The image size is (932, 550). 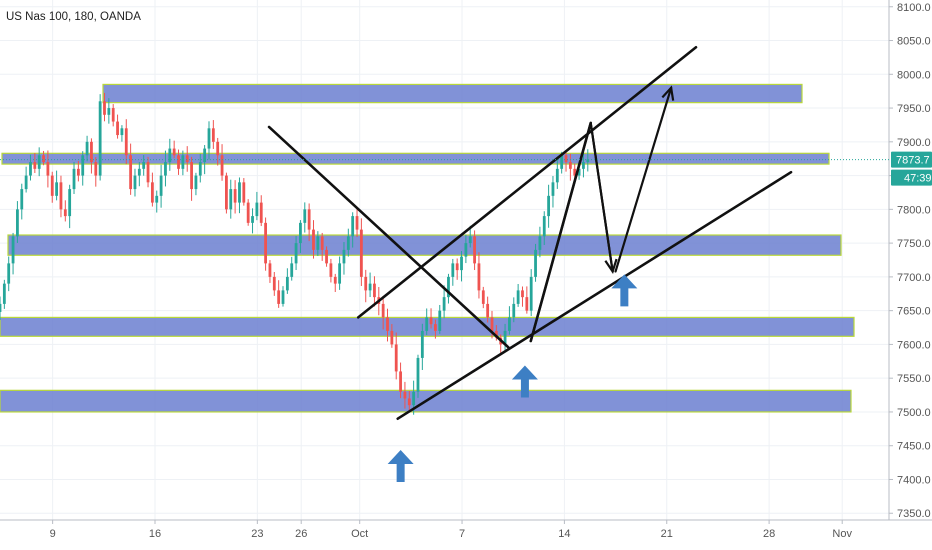 What do you see at coordinates (624, 290) in the screenshot?
I see `up-arrow-icon` at bounding box center [624, 290].